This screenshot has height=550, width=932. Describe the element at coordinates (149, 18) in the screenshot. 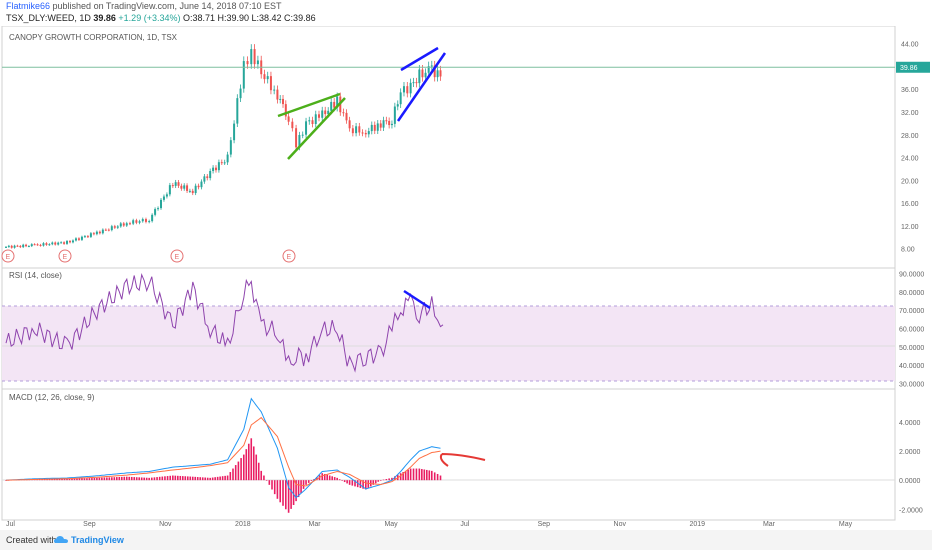

I see `price-change: +1.29 (+3.34%)` at that location.